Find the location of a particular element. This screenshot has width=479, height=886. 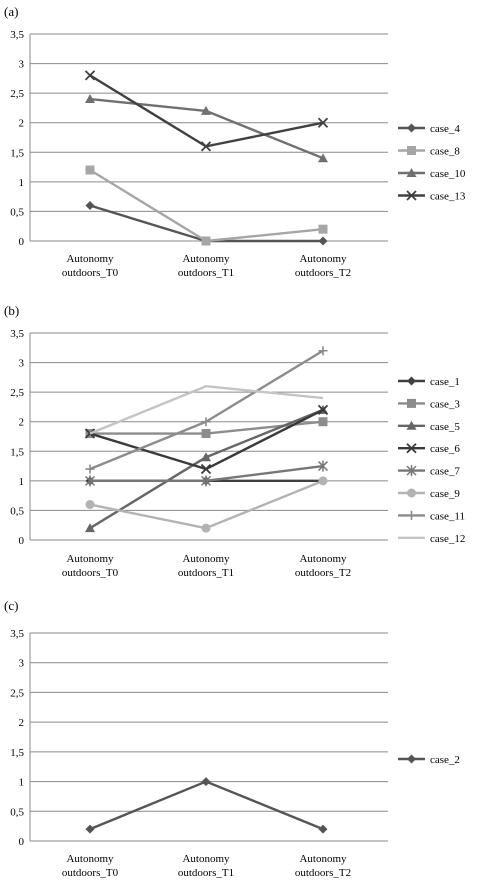

legend-item: case_13 is located at coordinates (432, 196).